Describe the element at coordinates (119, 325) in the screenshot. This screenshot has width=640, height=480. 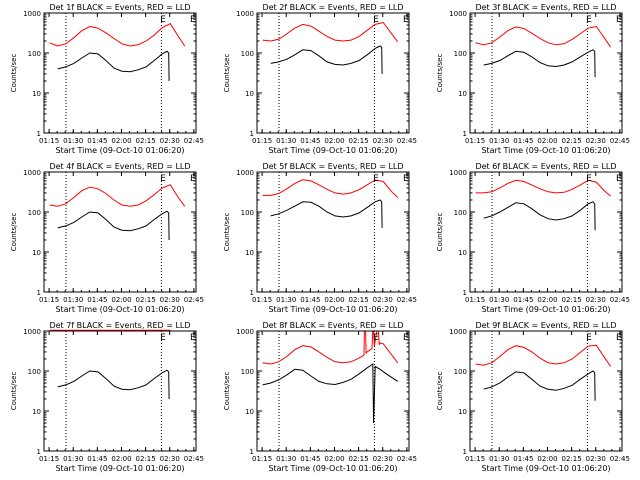
I see `chart-title: Det 7f BLACK = Events, RED = LLD` at that location.